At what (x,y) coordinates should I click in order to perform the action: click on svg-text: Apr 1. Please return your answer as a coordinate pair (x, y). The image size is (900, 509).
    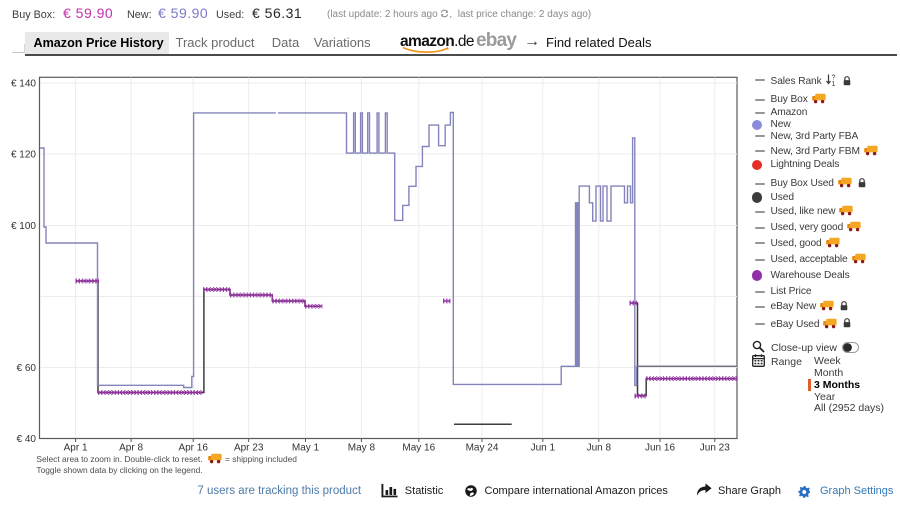
    Looking at the image, I should click on (76, 448).